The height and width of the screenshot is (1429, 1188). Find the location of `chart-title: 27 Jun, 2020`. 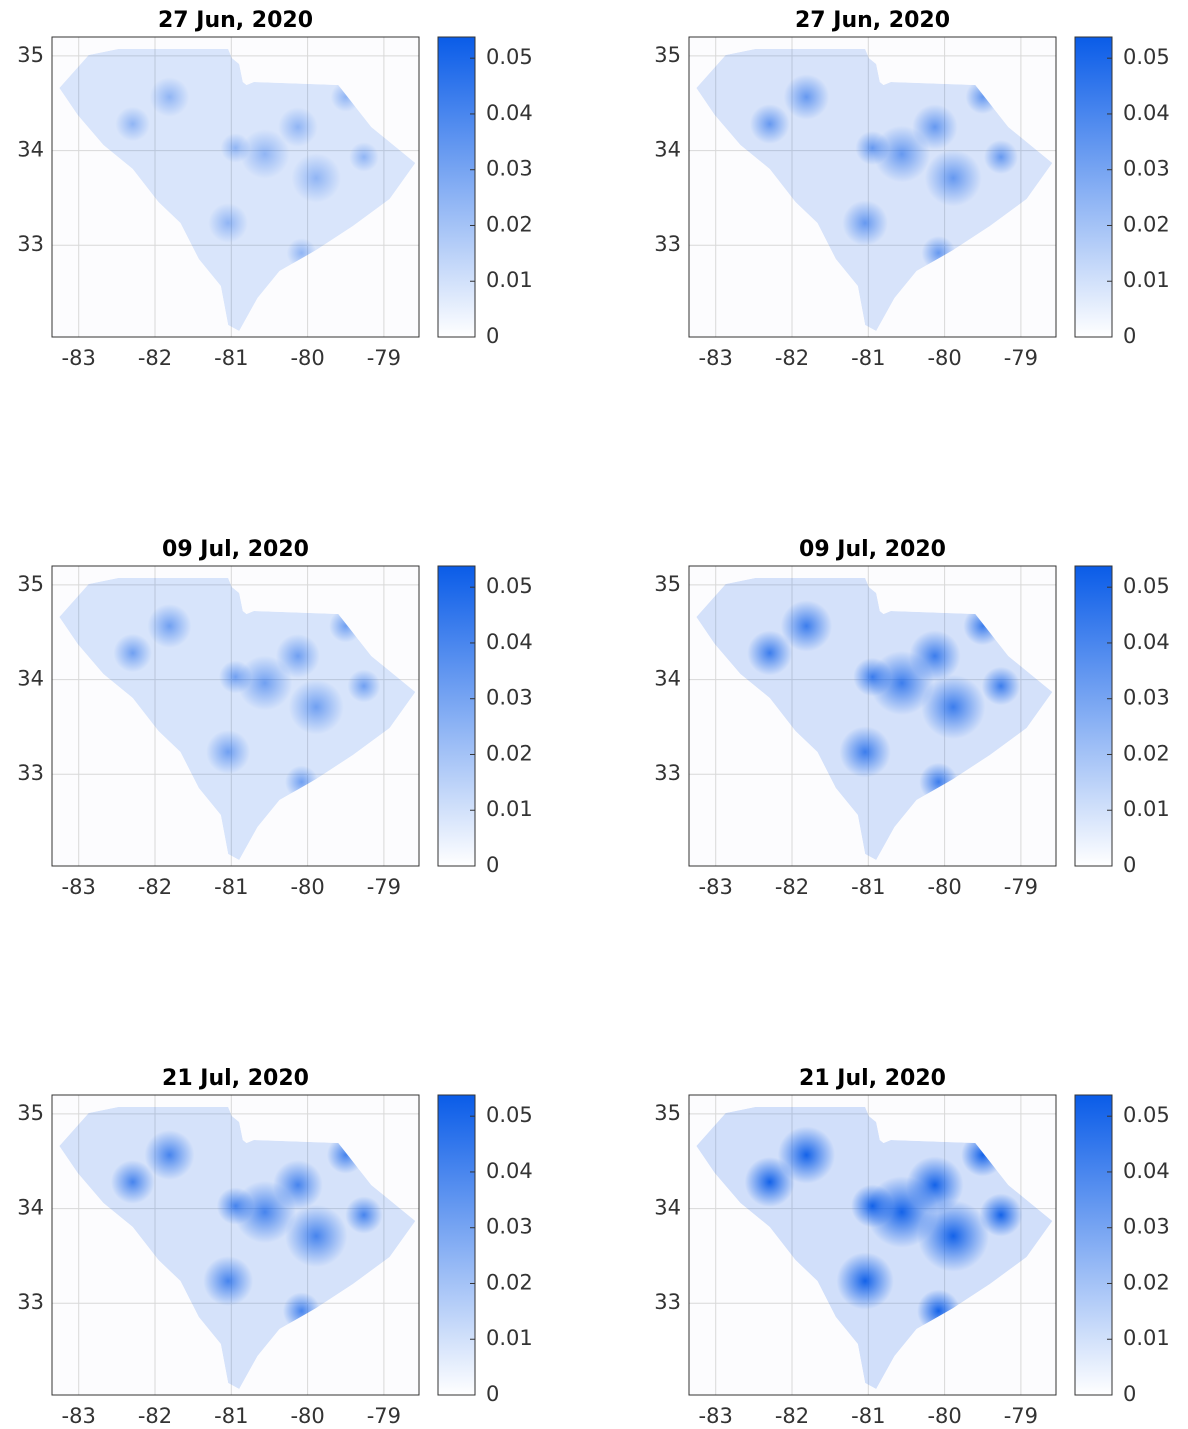

chart-title: 27 Jun, 2020 is located at coordinates (235, 20).